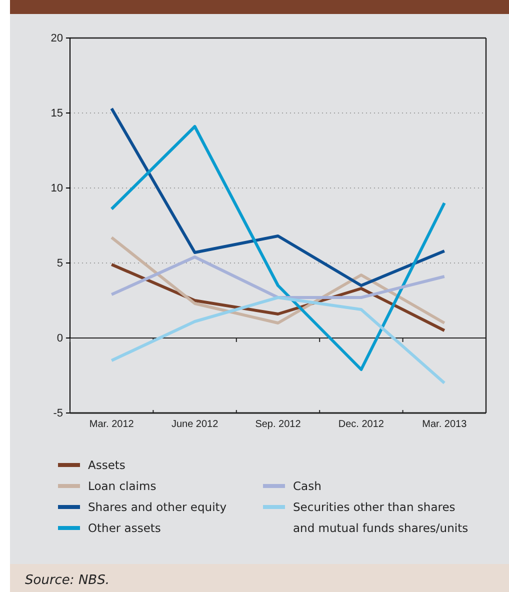 This screenshot has width=509, height=592. I want to click on source-note: Source: NBS., so click(67, 580).